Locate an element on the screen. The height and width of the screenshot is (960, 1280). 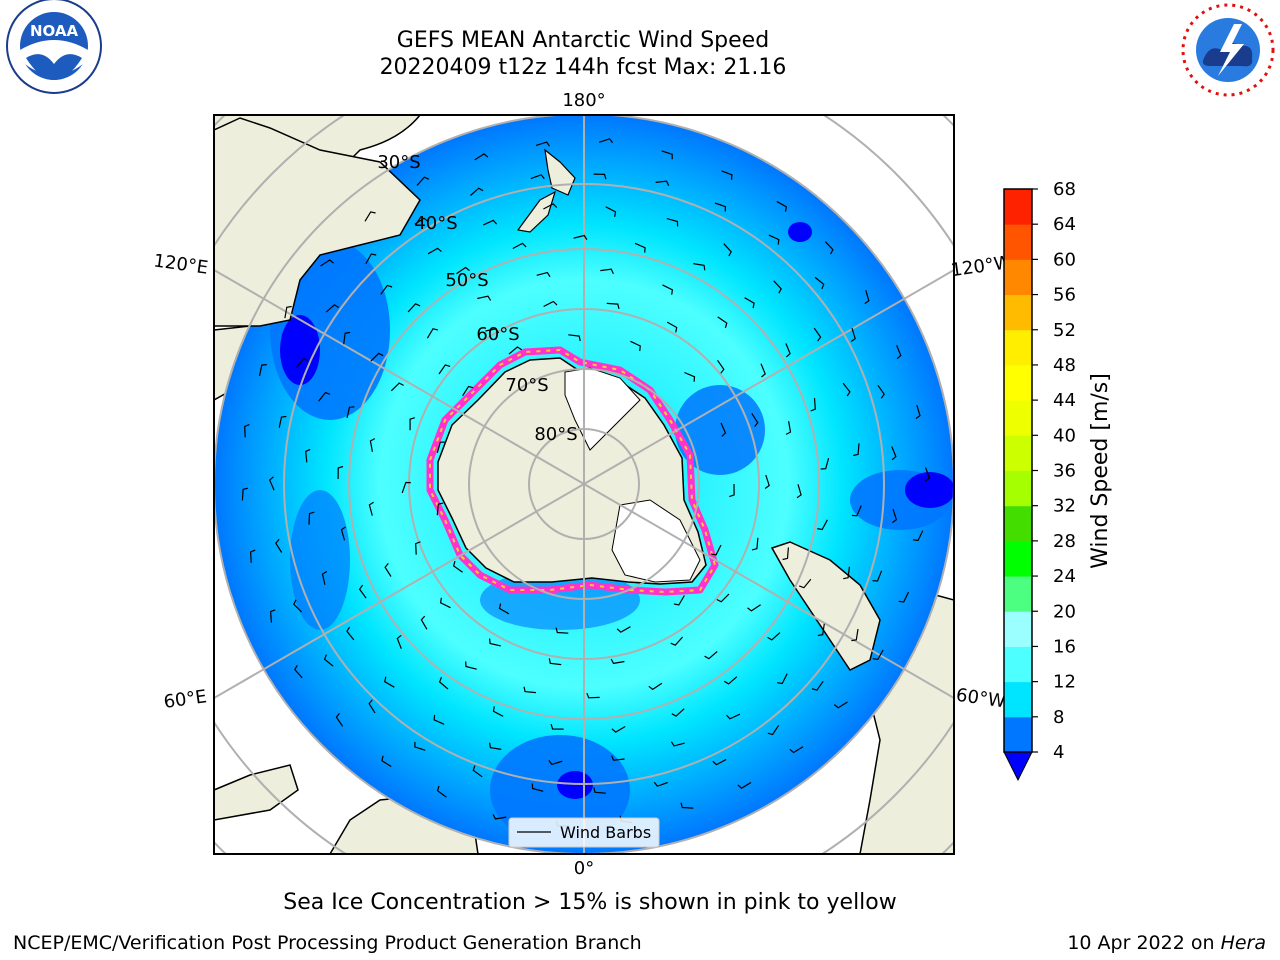
ronne-ice-shelf is located at coordinates (656, 541).